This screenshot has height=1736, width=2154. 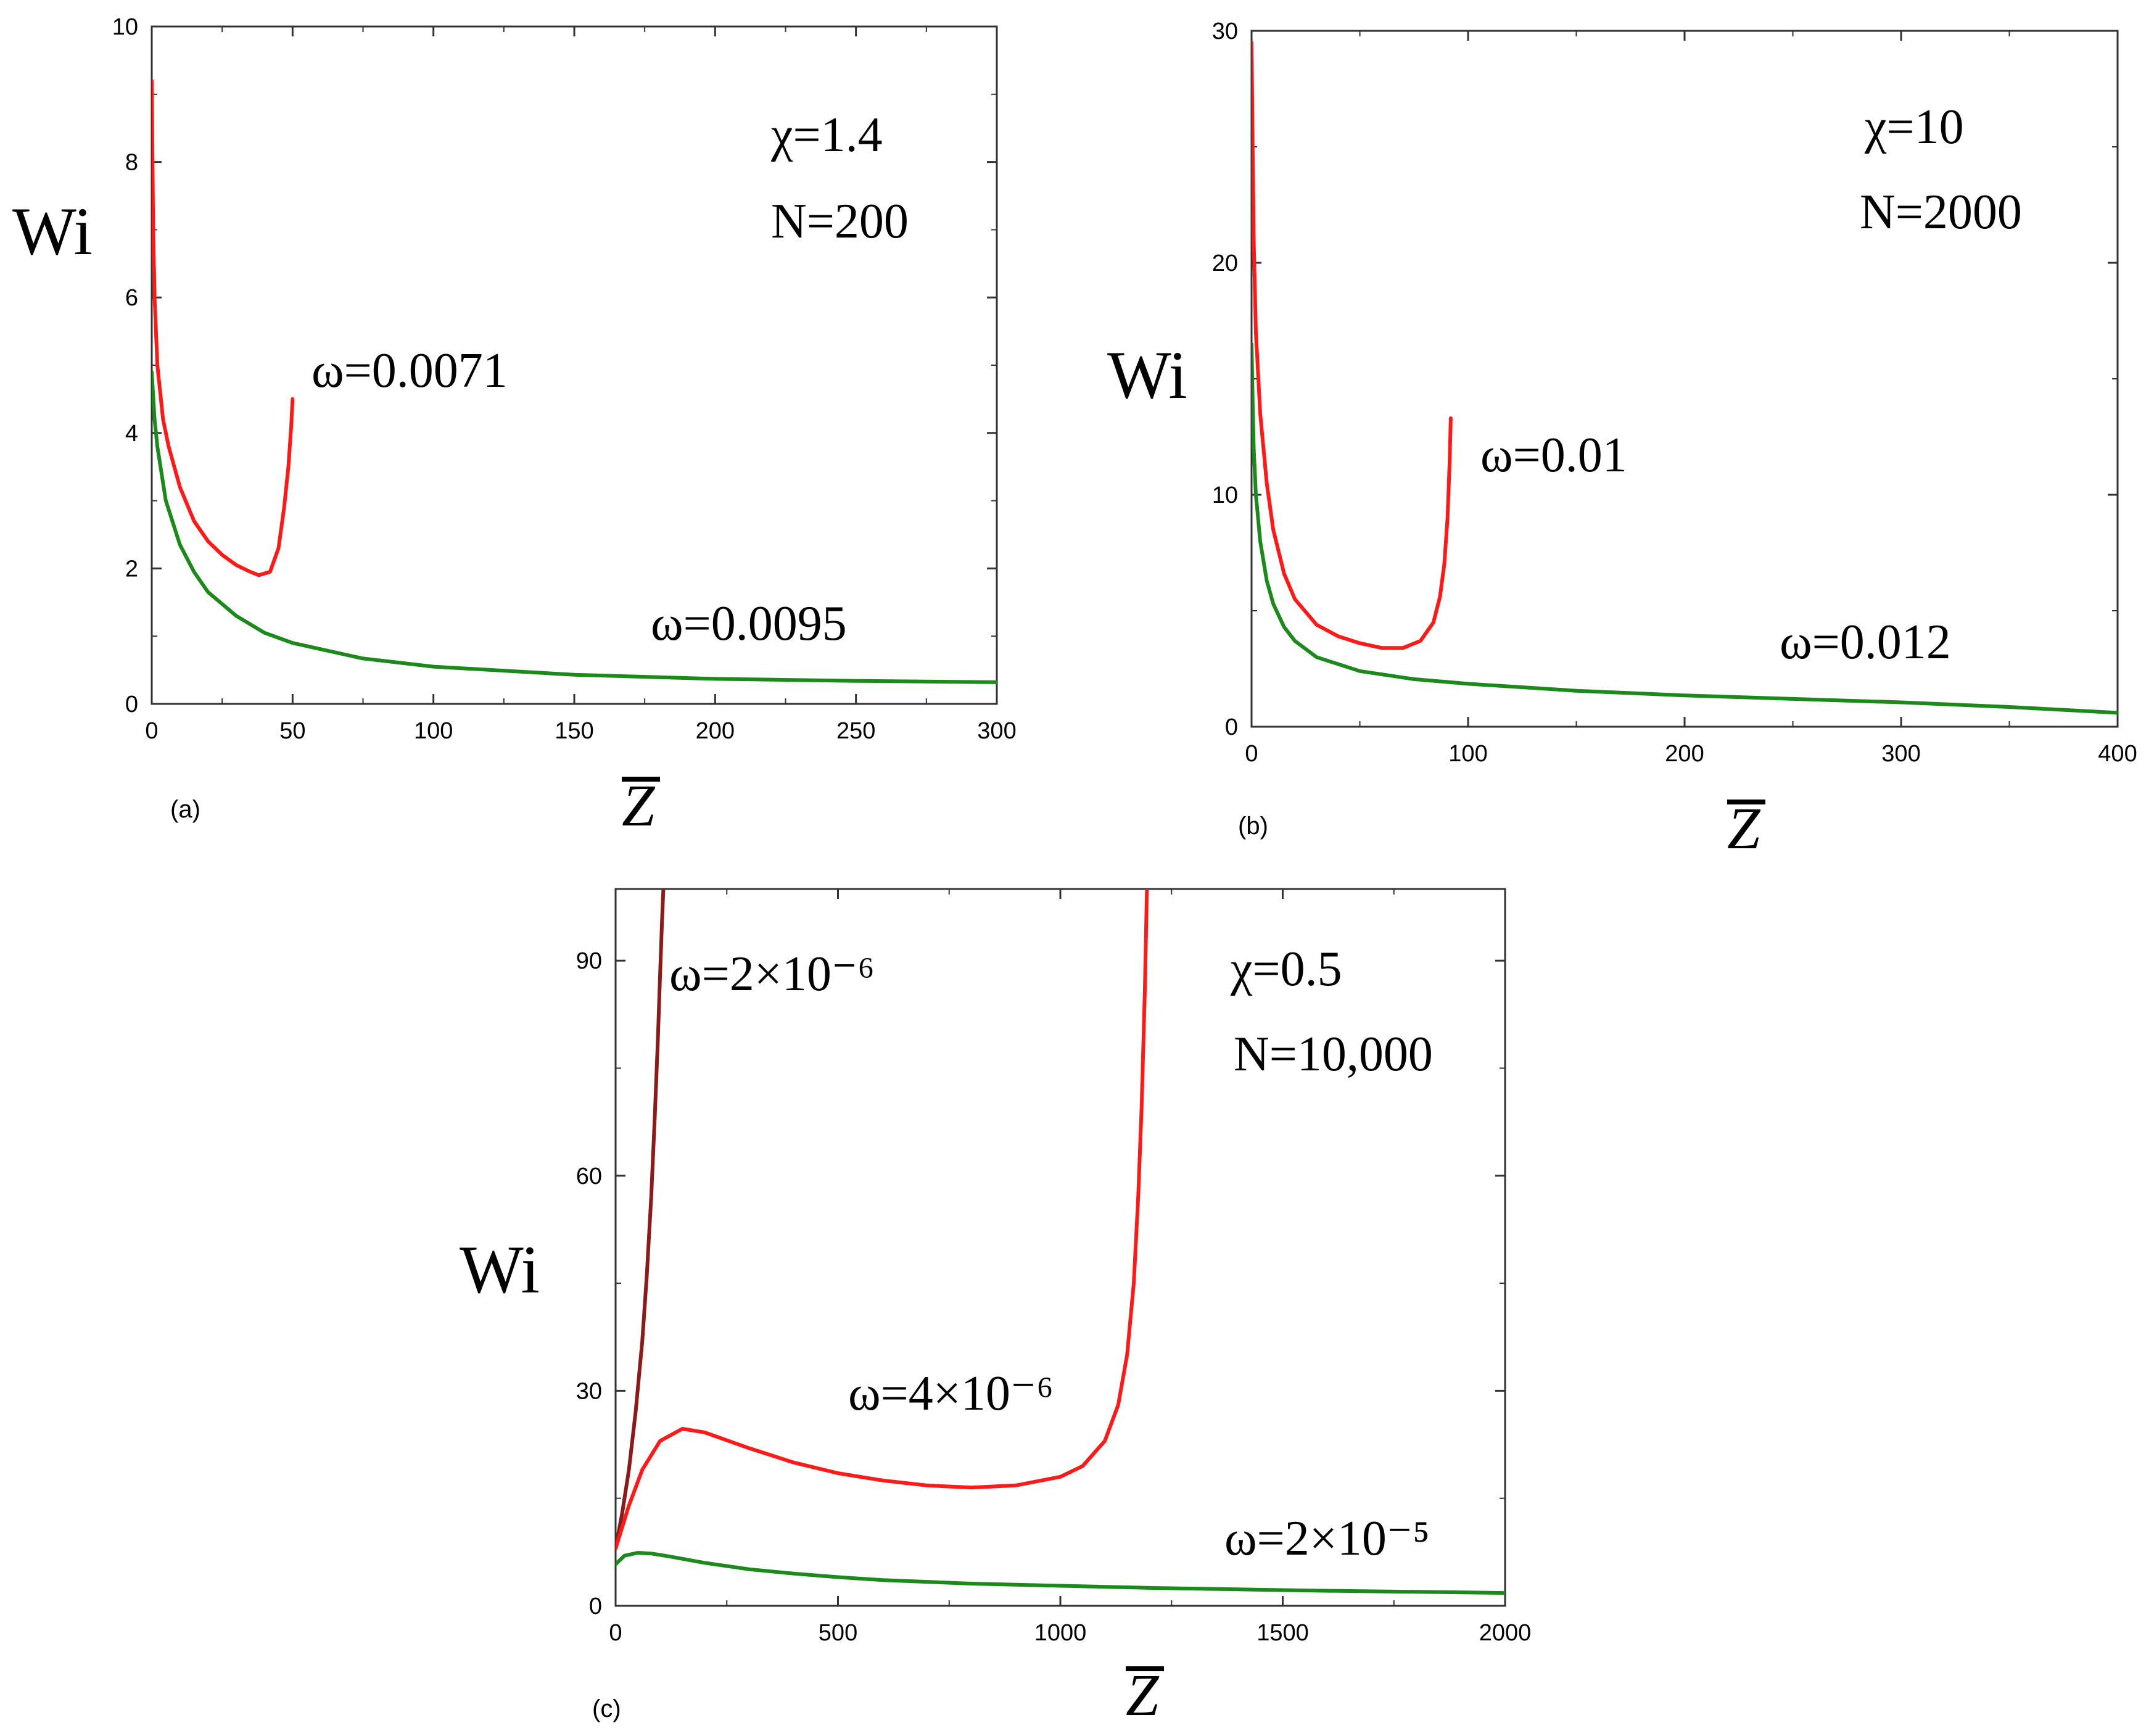 What do you see at coordinates (1914, 127) in the screenshot?
I see `panel-b-chi-annotation: χ=10` at bounding box center [1914, 127].